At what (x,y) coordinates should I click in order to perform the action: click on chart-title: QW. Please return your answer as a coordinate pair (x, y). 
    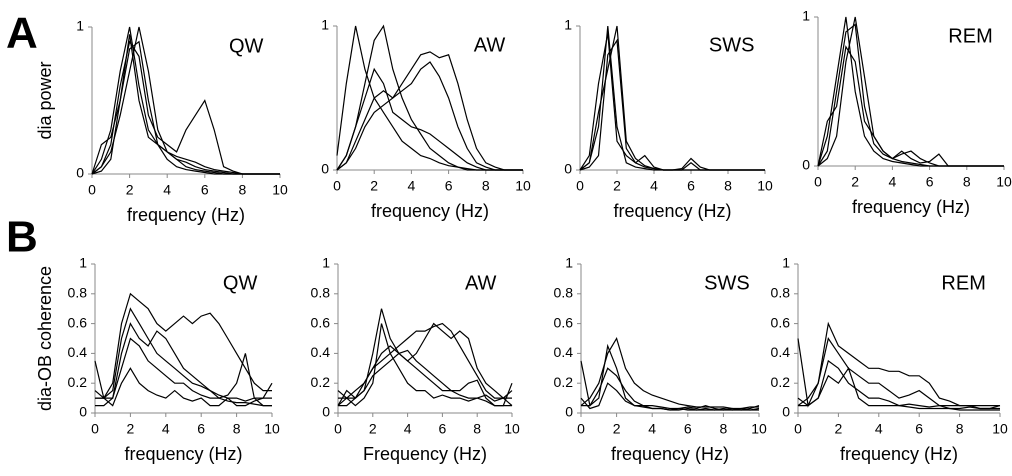
    Looking at the image, I should click on (246, 46).